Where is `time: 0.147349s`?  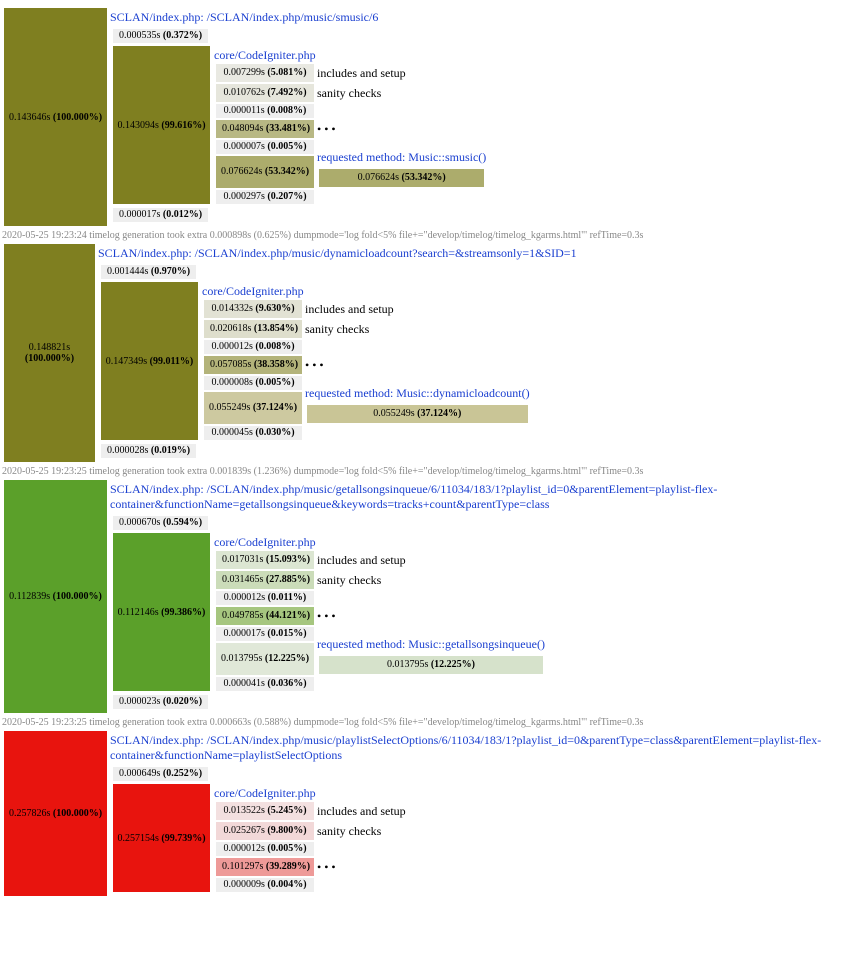
time: 0.147349s is located at coordinates (126, 361).